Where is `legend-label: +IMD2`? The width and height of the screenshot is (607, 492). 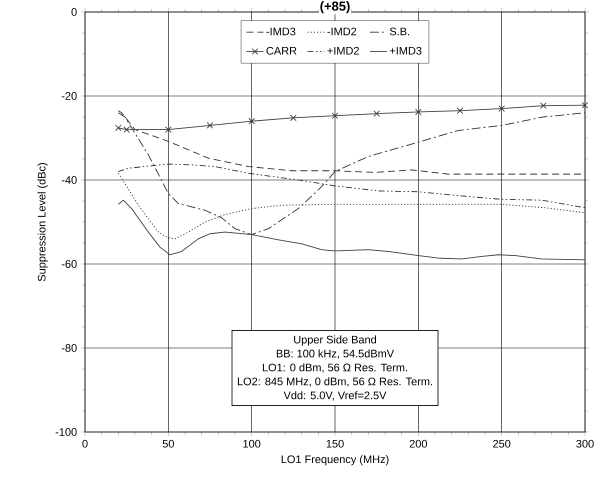
legend-label: +IMD2 is located at coordinates (343, 50).